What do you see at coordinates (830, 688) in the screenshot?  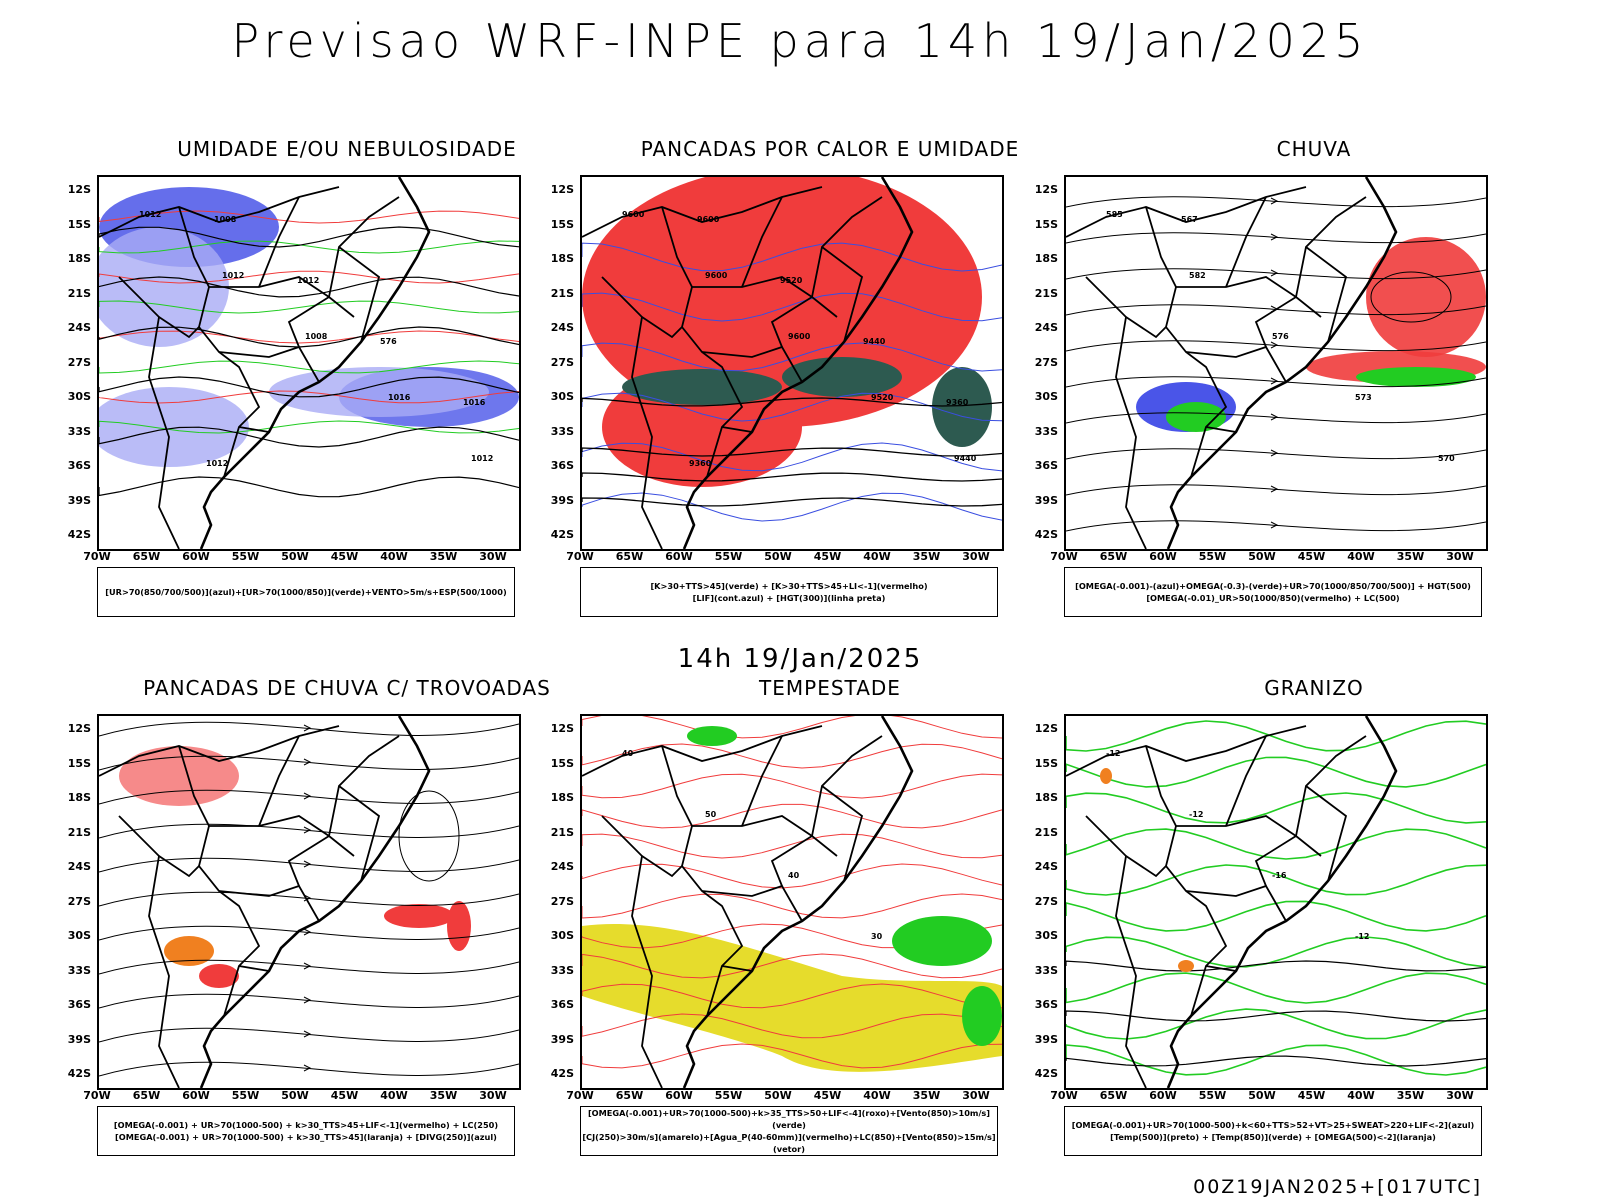 I see `panel-title: TEMPESTADE` at bounding box center [830, 688].